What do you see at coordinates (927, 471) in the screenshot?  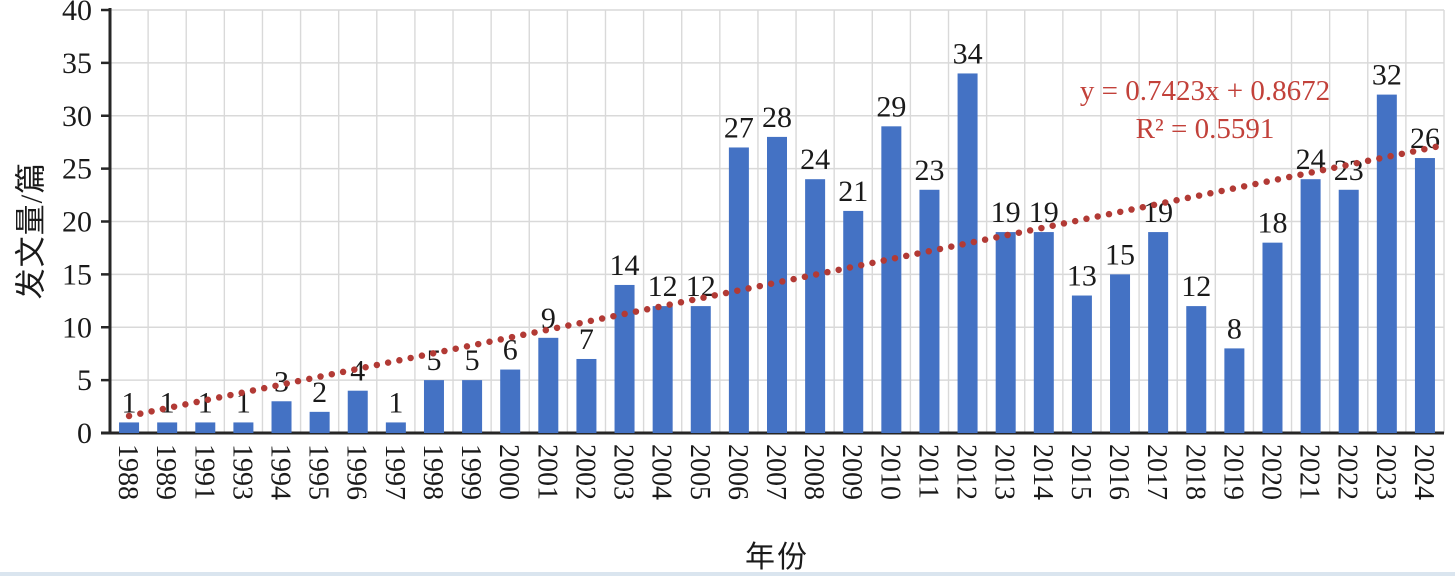 I see `x-tick-label: 2011` at bounding box center [927, 471].